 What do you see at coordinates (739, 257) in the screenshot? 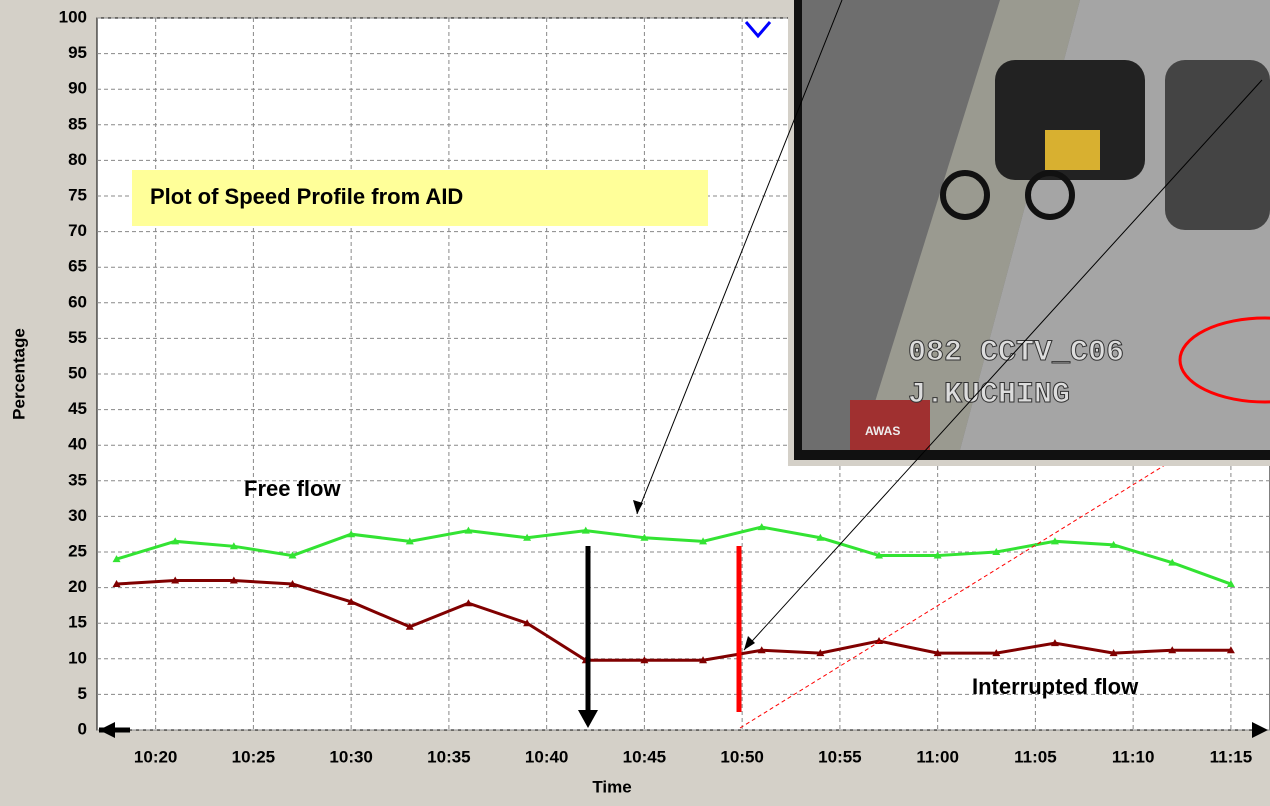
I see `pointer-line` at bounding box center [739, 257].